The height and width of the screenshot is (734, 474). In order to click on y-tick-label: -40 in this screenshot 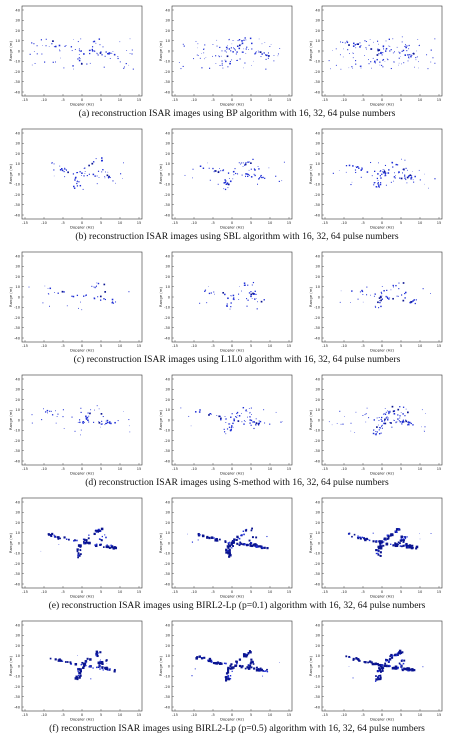, I will do `click(317, 338)`.